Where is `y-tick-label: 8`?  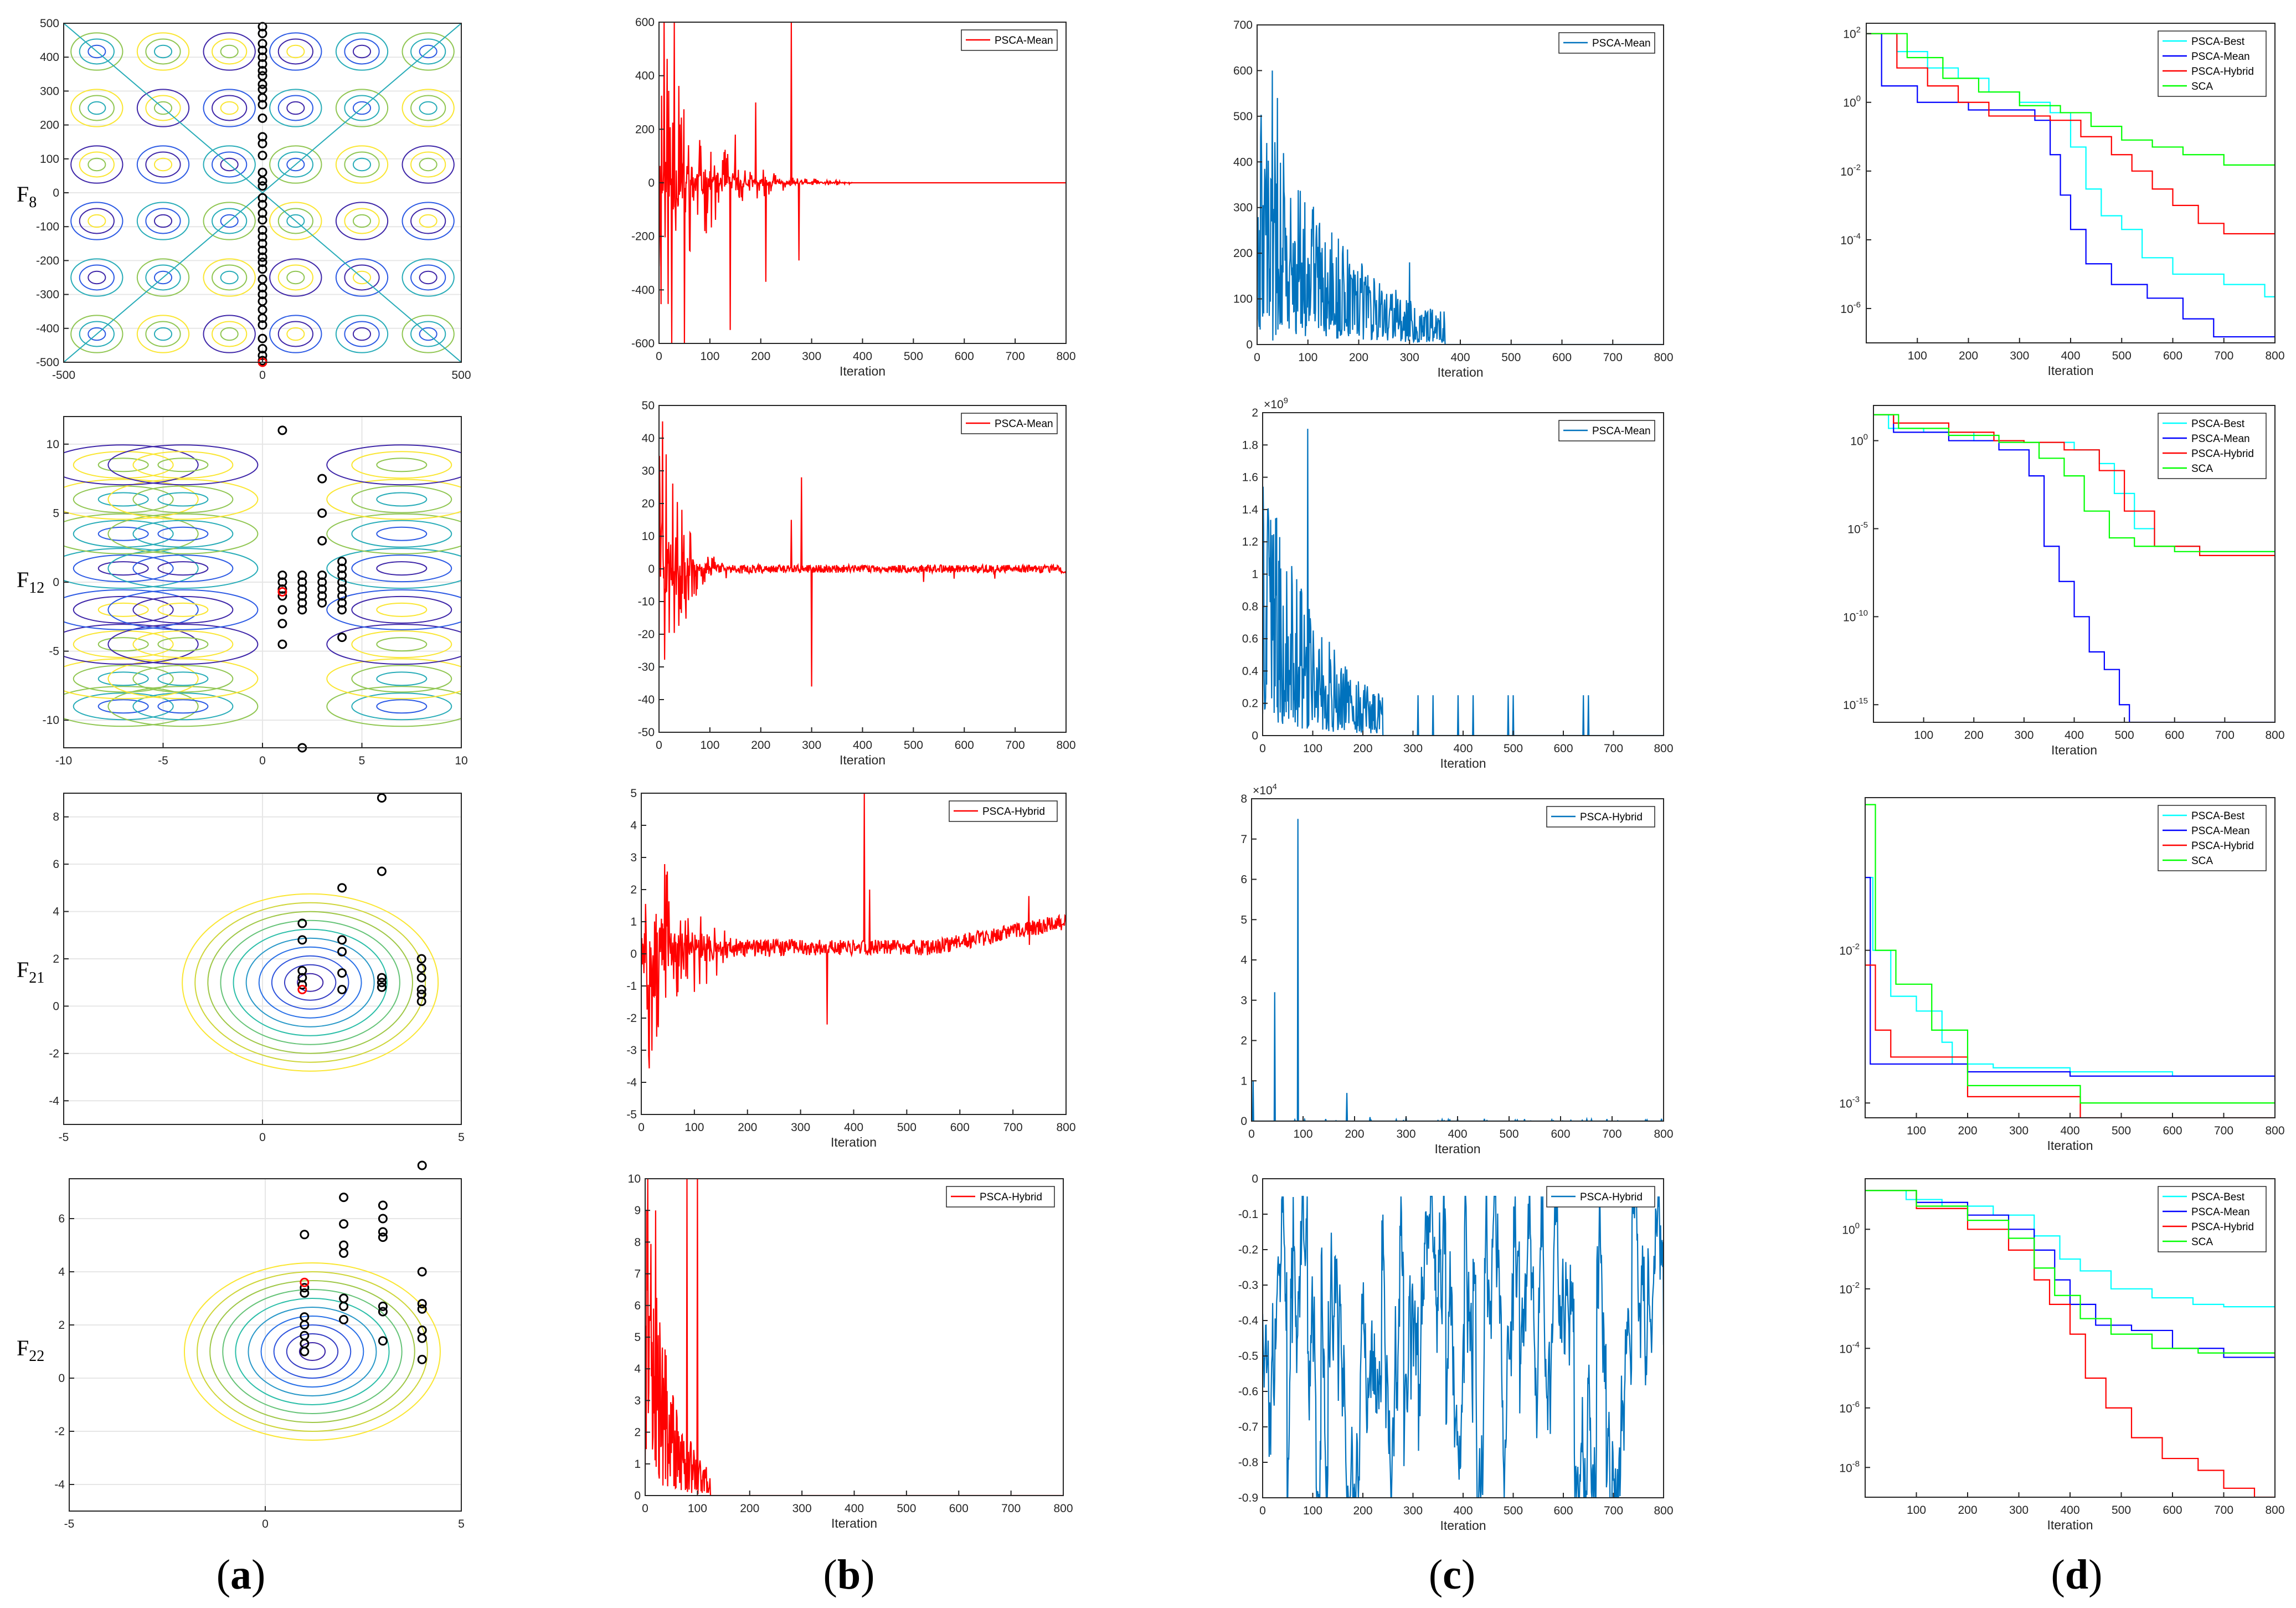
y-tick-label: 8 is located at coordinates (1243, 799).